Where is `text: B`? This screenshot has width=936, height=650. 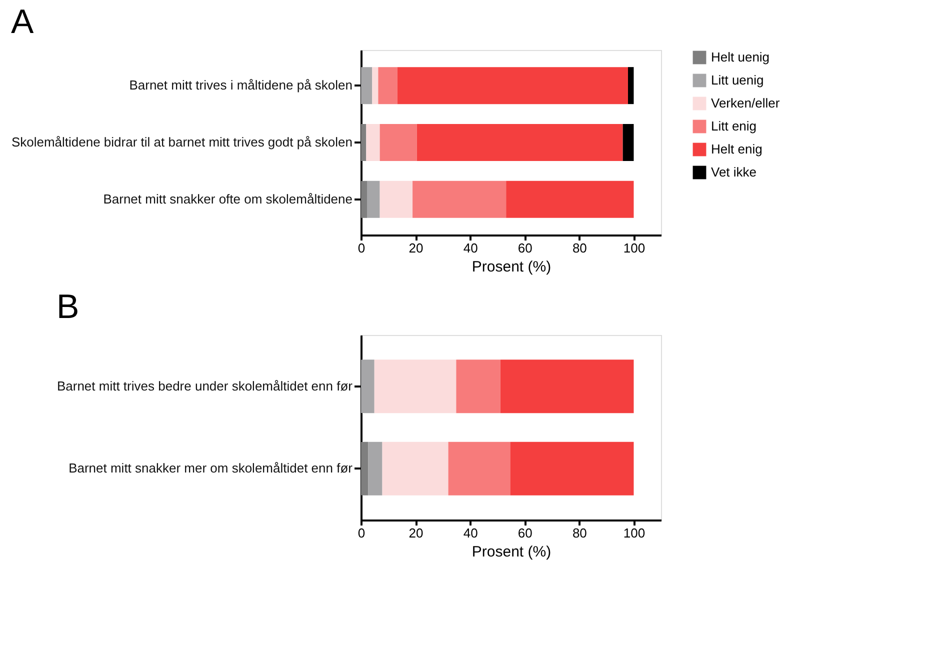
text: B is located at coordinates (68, 307).